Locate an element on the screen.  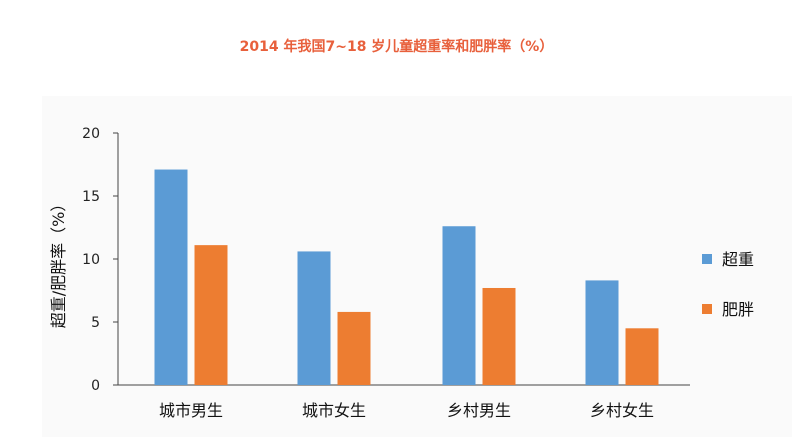
x-tick-label: 乡村男生 is located at coordinates (479, 410).